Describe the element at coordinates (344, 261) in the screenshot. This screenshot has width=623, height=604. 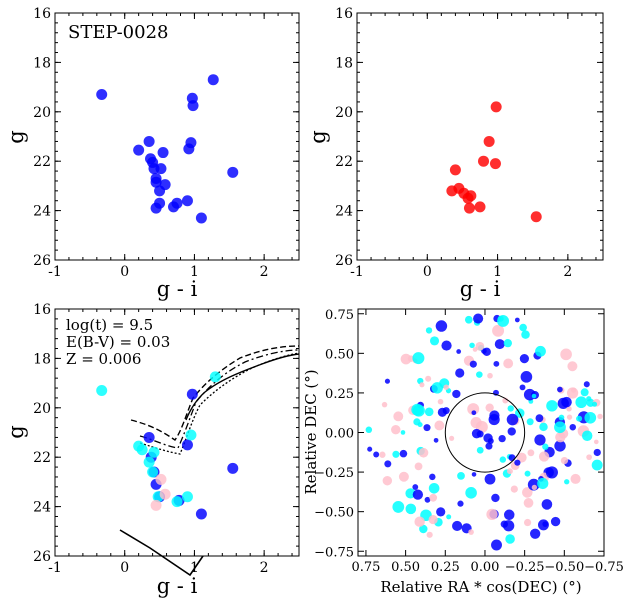
I see `p2-ytick-label: 26` at that location.